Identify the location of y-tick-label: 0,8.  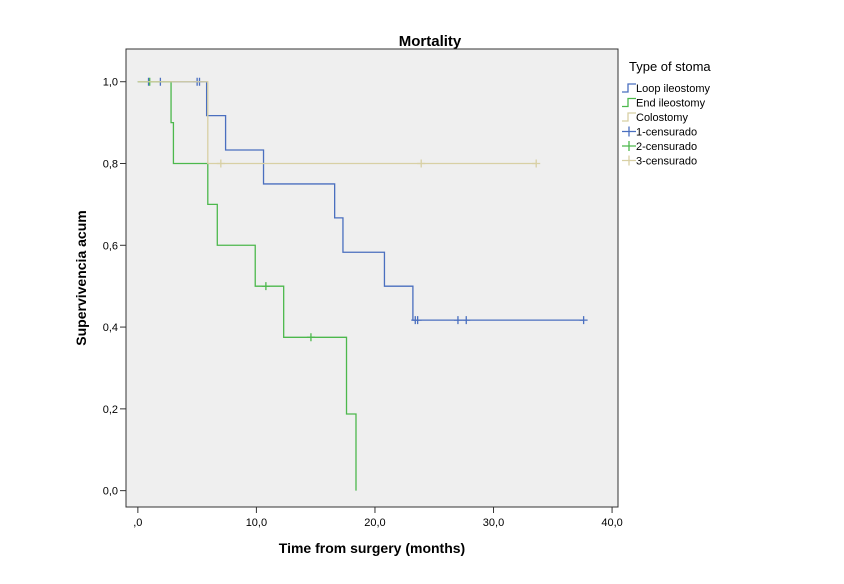
(110, 165).